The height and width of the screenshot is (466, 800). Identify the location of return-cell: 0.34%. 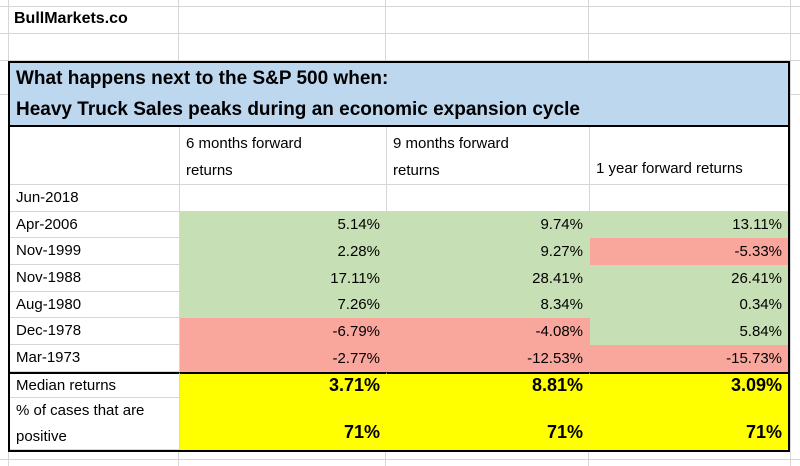
(689, 305).